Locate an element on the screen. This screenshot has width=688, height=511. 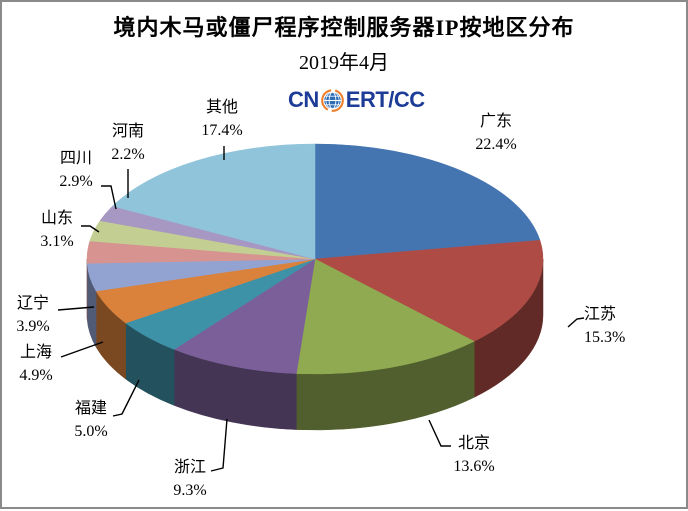
pie-label-shanghai: 上海 4.9% is located at coordinates (35, 364).